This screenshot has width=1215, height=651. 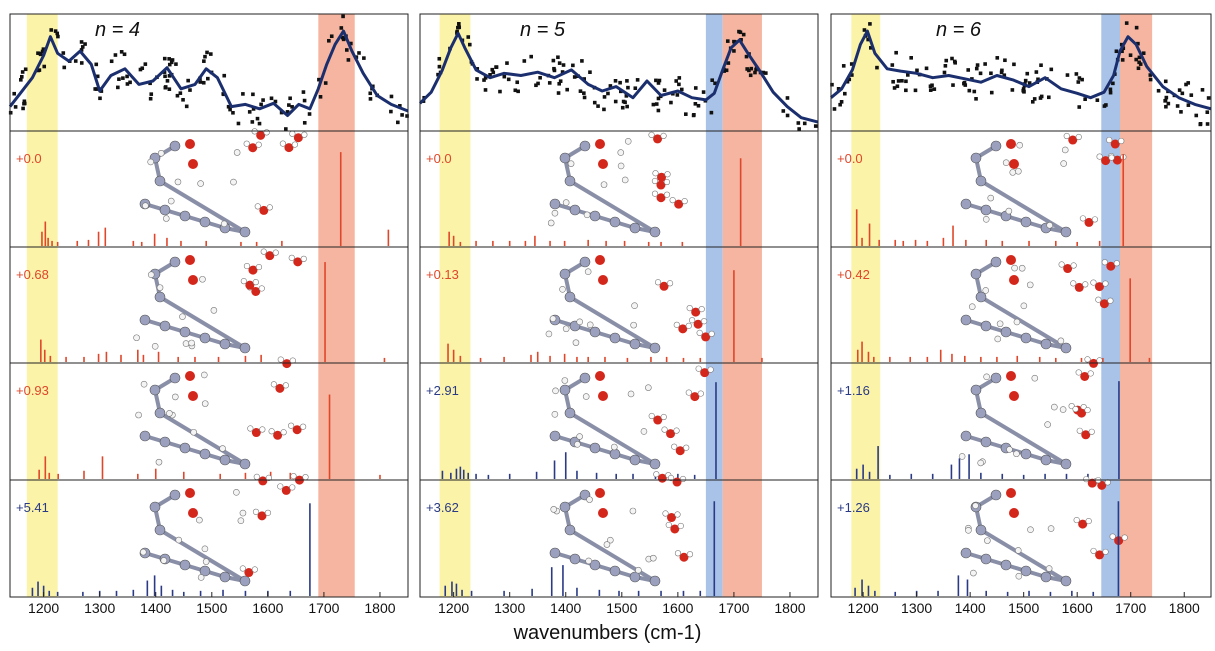 I want to click on energy-label: +0.68, so click(x=32, y=274).